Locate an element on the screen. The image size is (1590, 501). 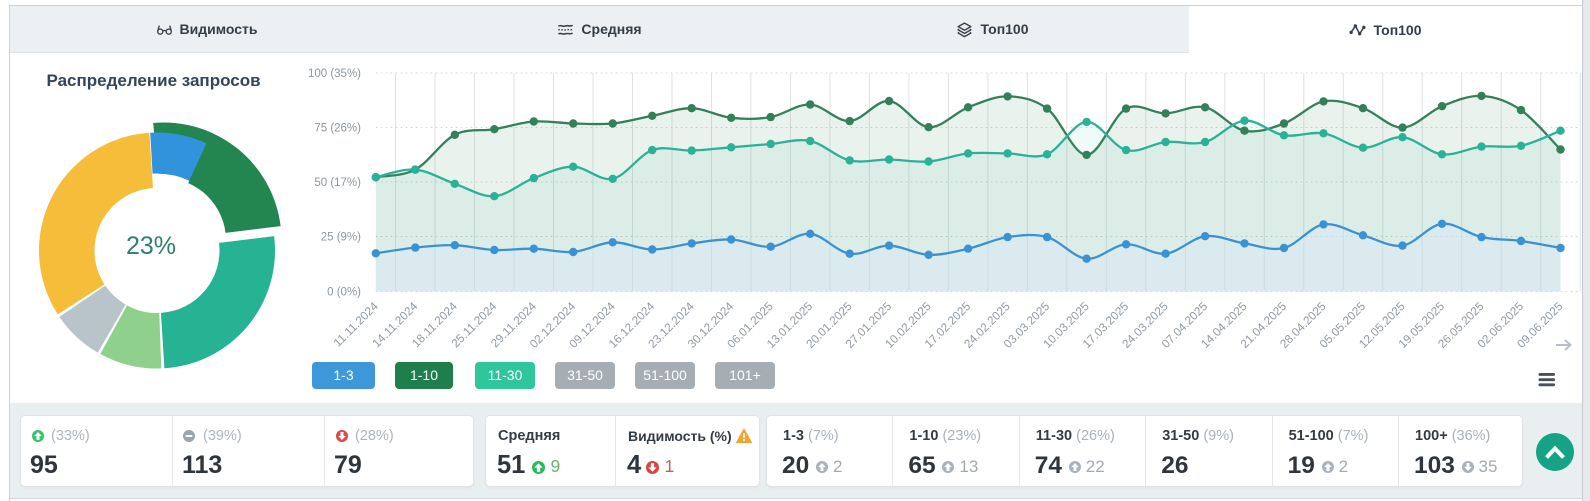
svg-text: 75 (26%) is located at coordinates (337, 129).